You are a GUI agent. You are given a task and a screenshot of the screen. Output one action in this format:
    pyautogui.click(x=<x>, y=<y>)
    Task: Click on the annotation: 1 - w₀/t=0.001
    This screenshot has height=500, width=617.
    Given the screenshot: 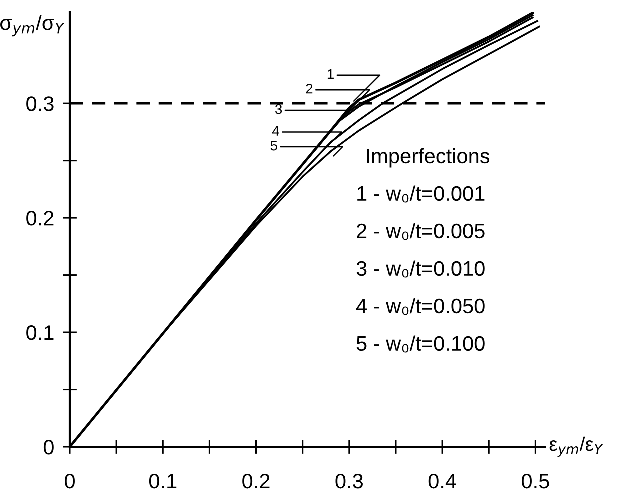 What is the action you would take?
    pyautogui.click(x=421, y=194)
    